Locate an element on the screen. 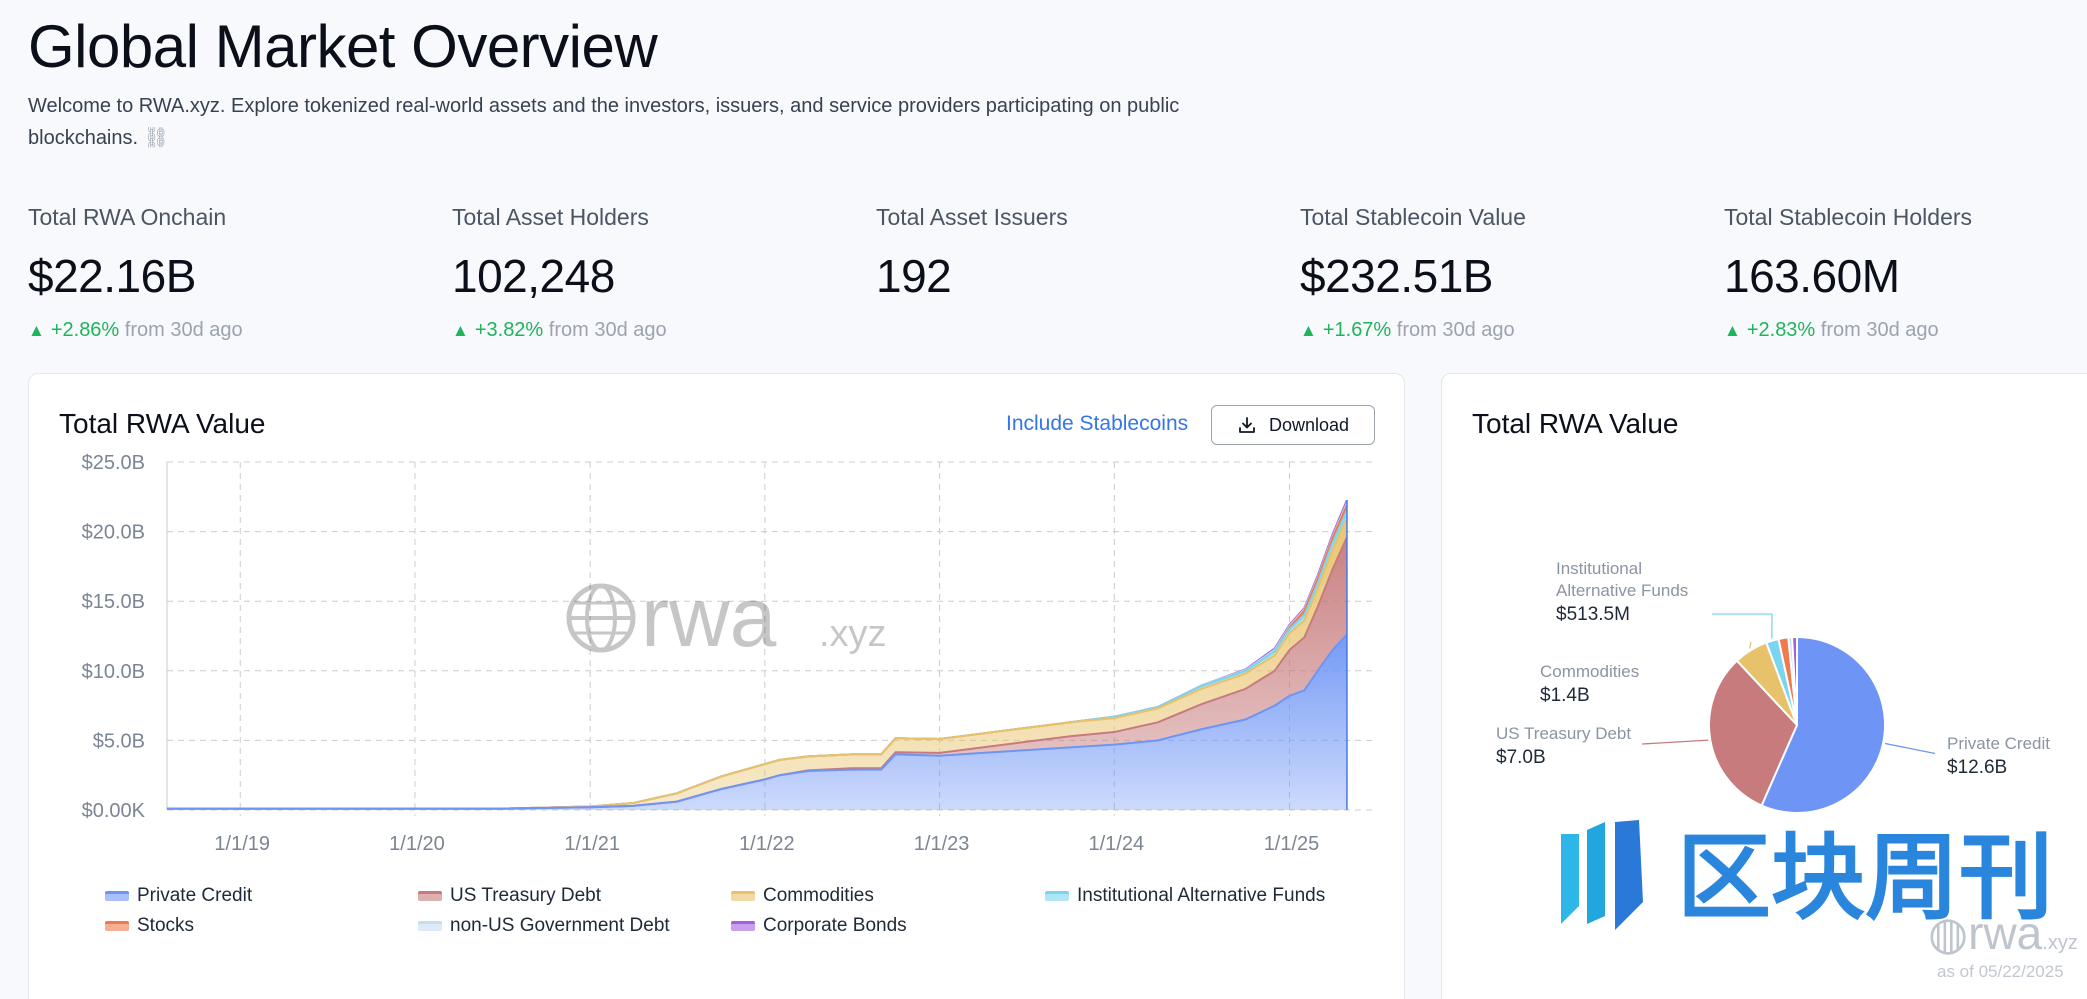  y-tick-label: $10.0B is located at coordinates (113, 672).